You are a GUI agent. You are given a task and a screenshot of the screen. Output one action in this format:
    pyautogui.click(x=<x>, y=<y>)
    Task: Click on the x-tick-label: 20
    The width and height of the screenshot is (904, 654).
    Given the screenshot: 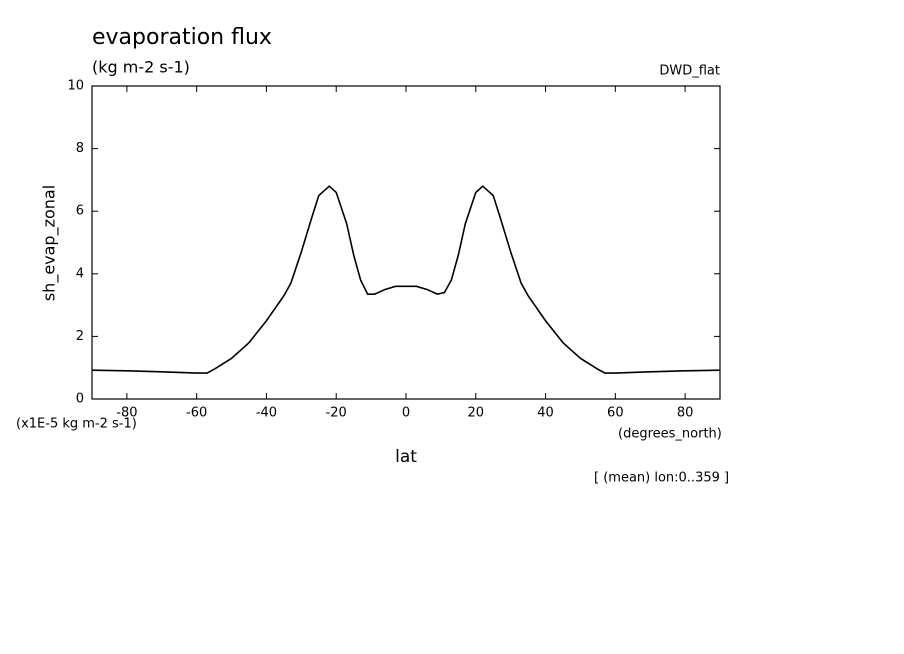 What is the action you would take?
    pyautogui.click(x=476, y=413)
    